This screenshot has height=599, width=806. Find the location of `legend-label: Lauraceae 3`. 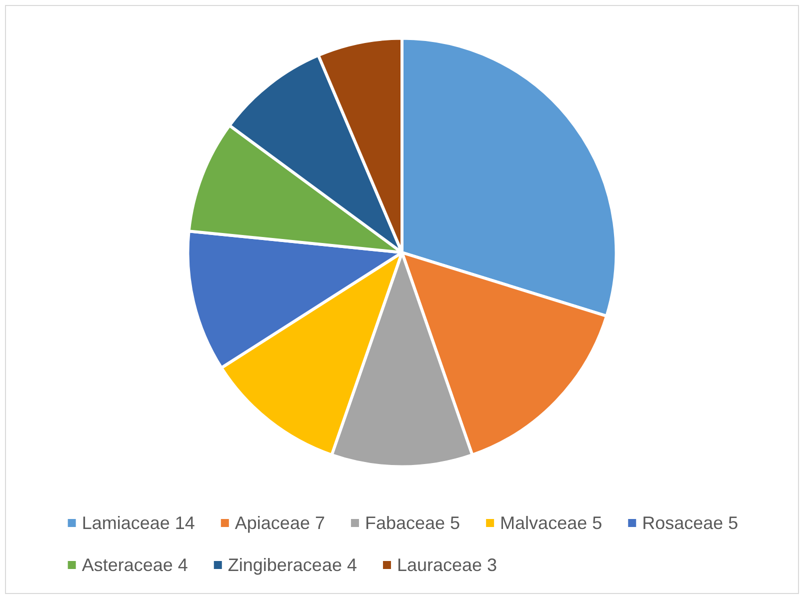

legend-label: Lauraceae 3 is located at coordinates (447, 565).